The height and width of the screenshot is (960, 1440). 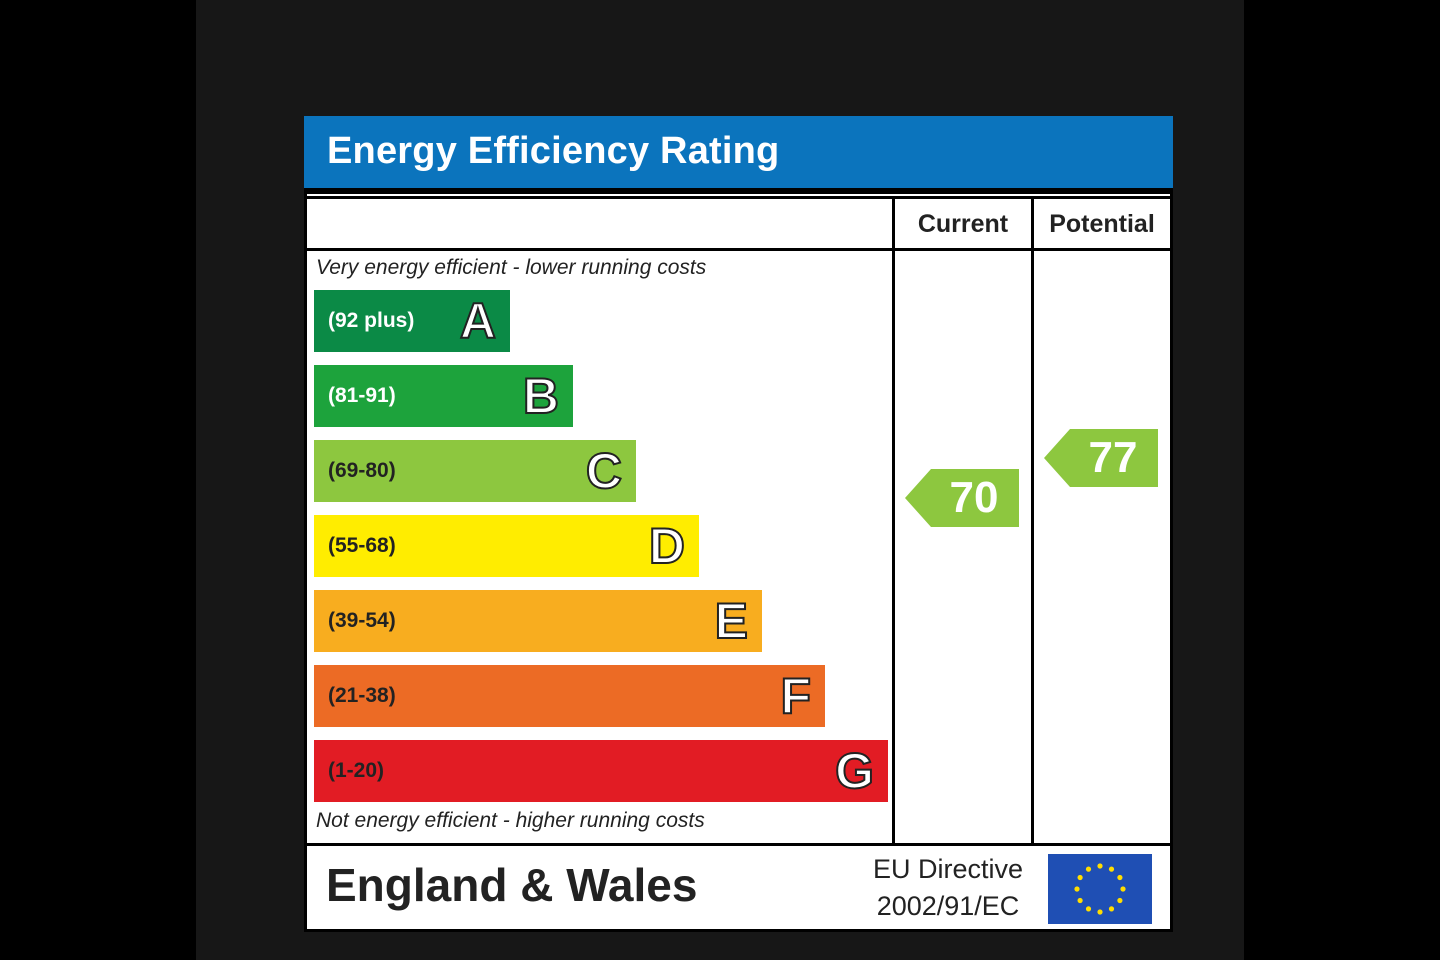 I want to click on band-g: (1-20) G, so click(x=601, y=771).